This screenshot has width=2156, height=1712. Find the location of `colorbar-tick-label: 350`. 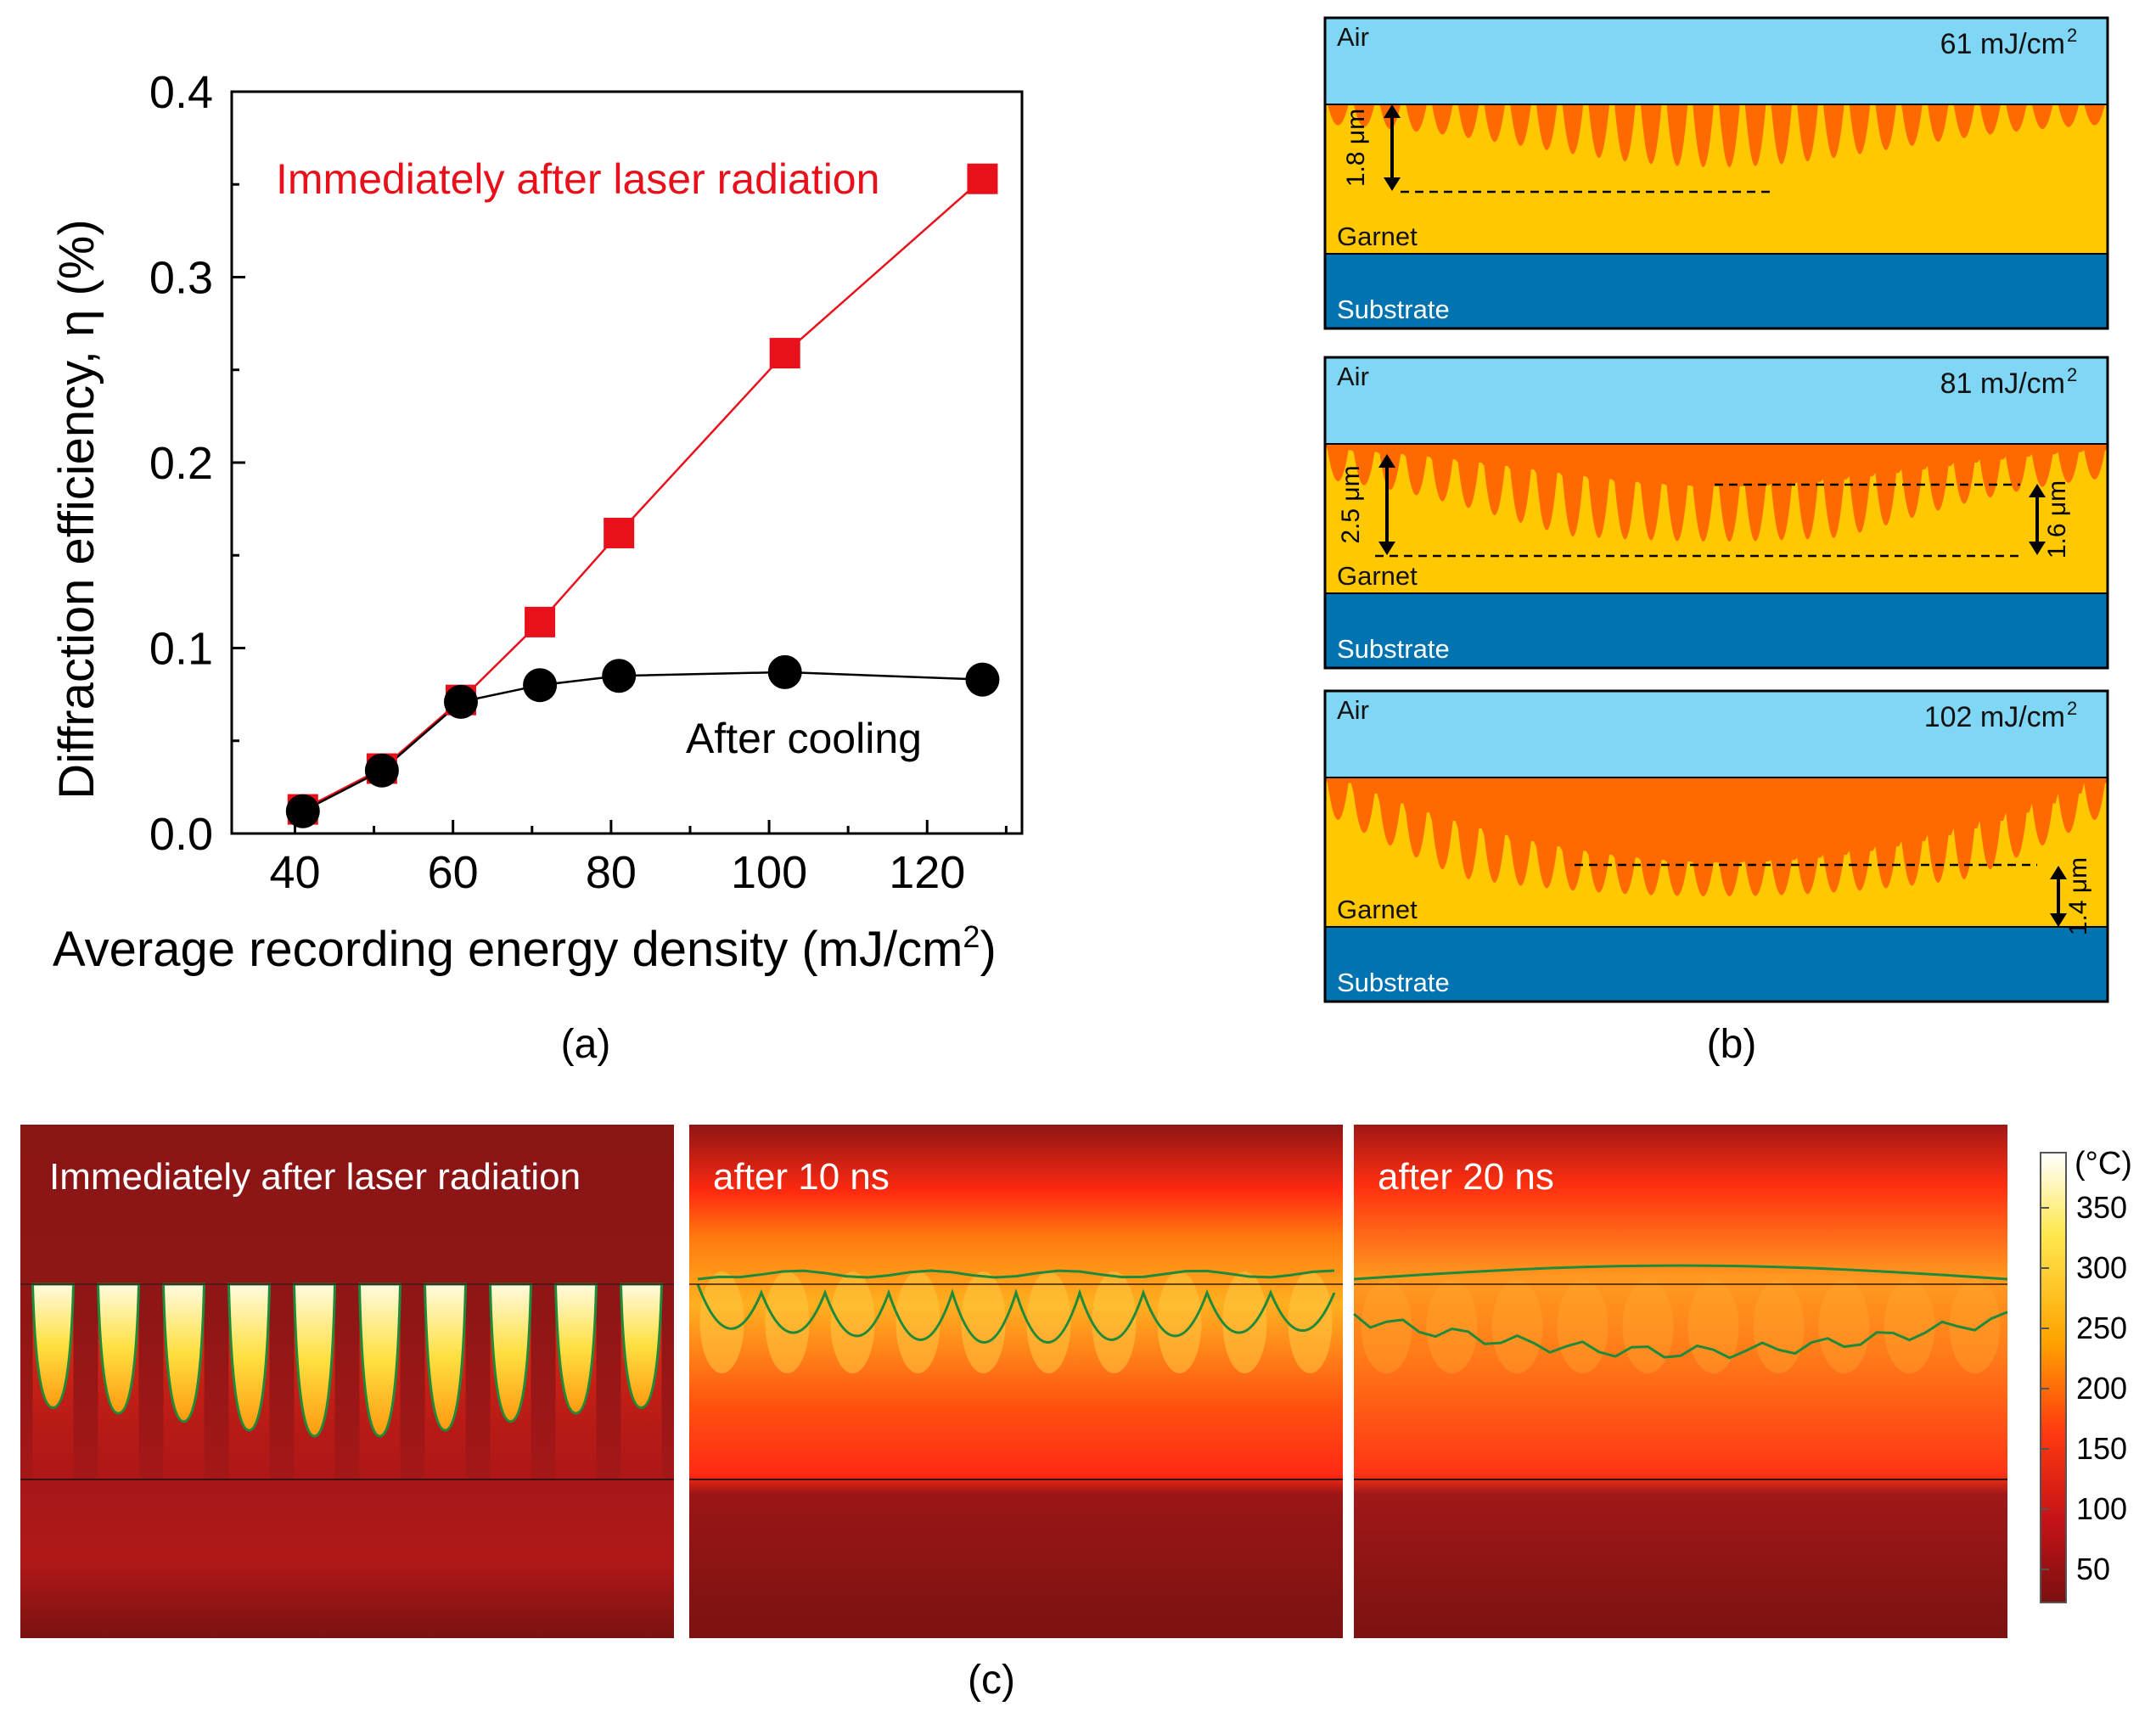

colorbar-tick-label: 350 is located at coordinates (2101, 1208).